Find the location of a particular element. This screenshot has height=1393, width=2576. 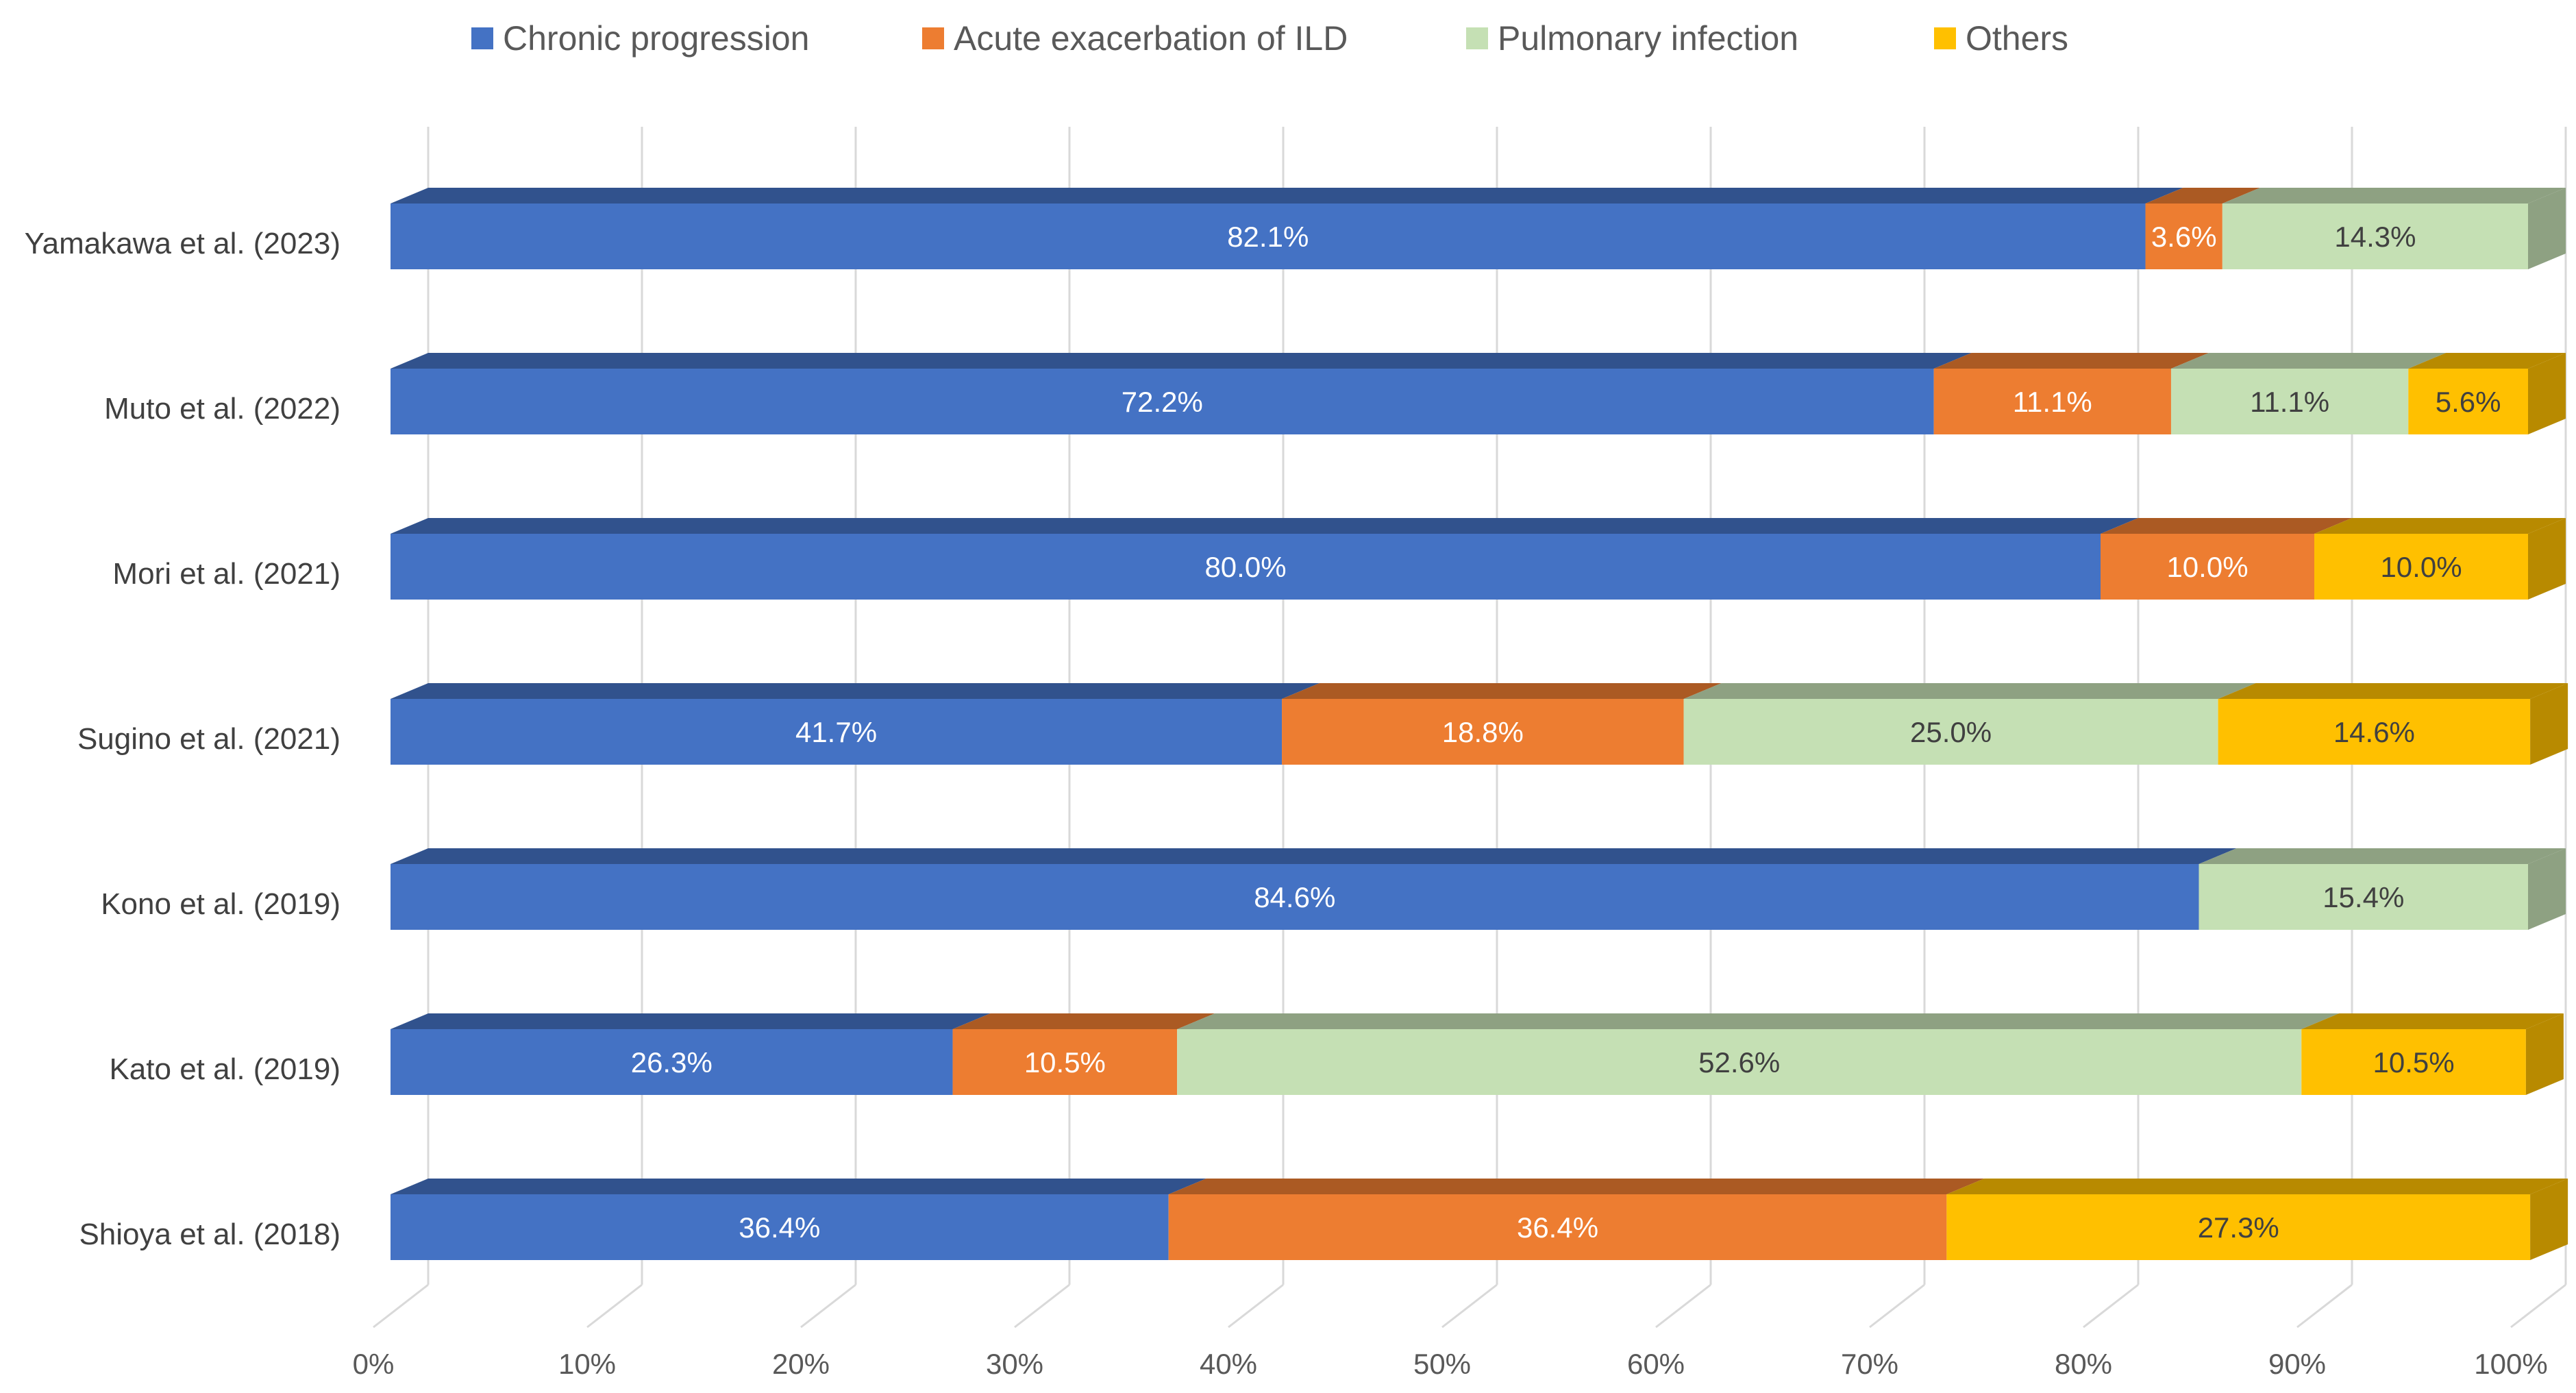

data-label: 3.6% is located at coordinates (2184, 237).